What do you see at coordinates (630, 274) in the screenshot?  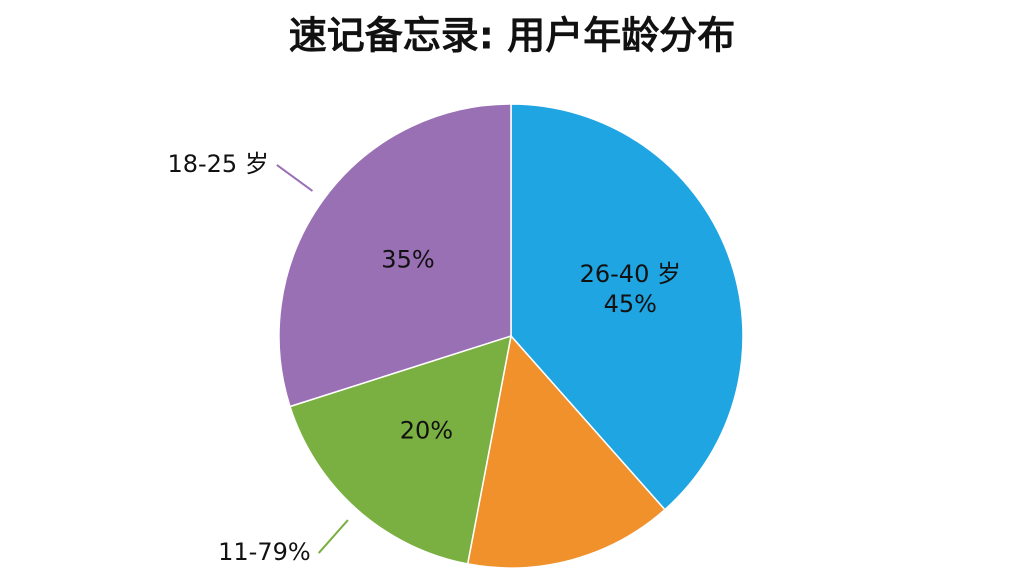 I see `category-label: 26-40 岁` at bounding box center [630, 274].